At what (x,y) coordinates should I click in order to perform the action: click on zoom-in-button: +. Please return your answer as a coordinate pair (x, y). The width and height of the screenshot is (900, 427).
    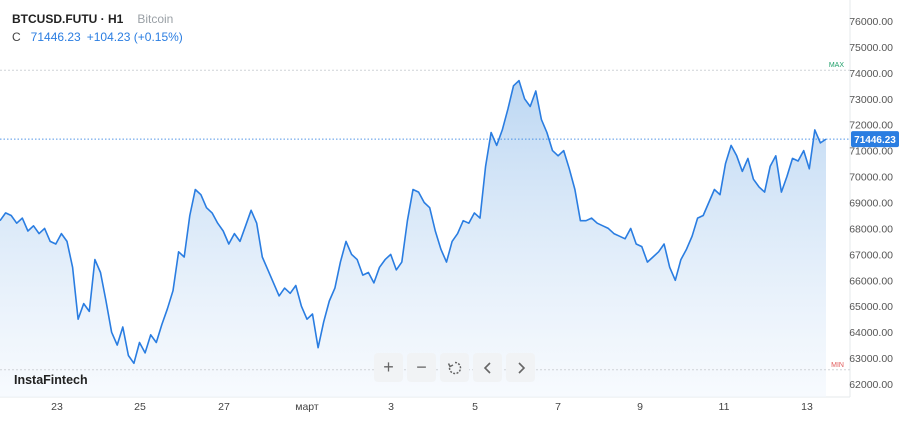
    Looking at the image, I should click on (388, 367).